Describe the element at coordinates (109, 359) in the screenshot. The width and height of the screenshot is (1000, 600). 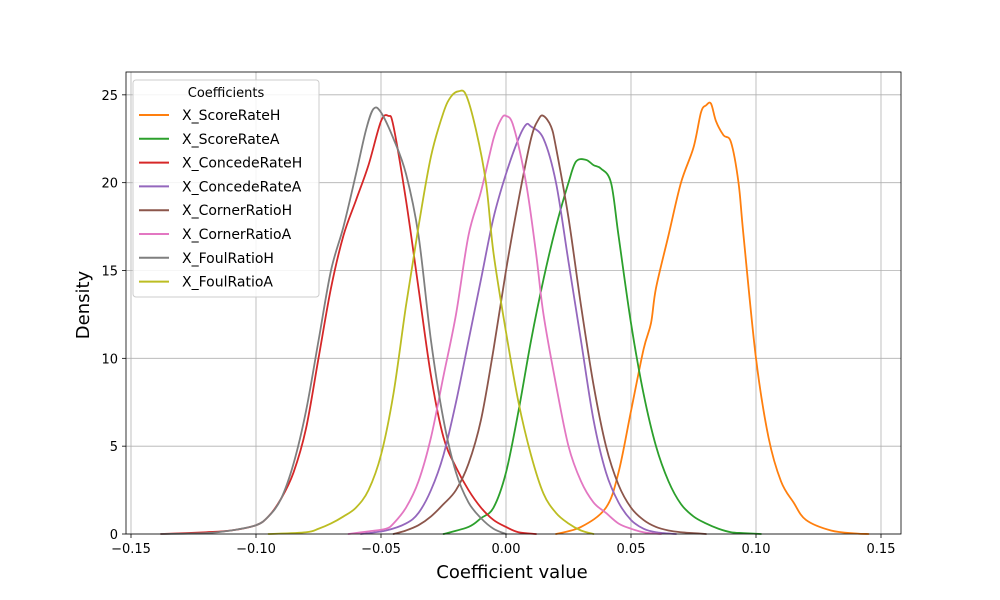
I see `y-tick-label: 10` at that location.